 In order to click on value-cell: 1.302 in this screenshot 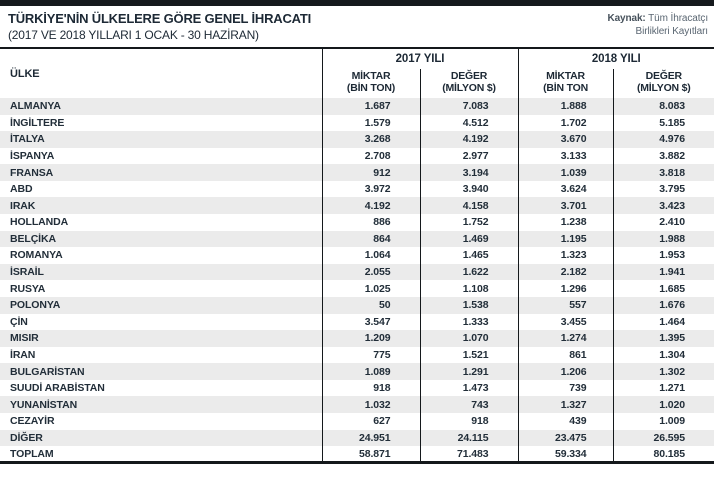, I will do `click(663, 371)`.